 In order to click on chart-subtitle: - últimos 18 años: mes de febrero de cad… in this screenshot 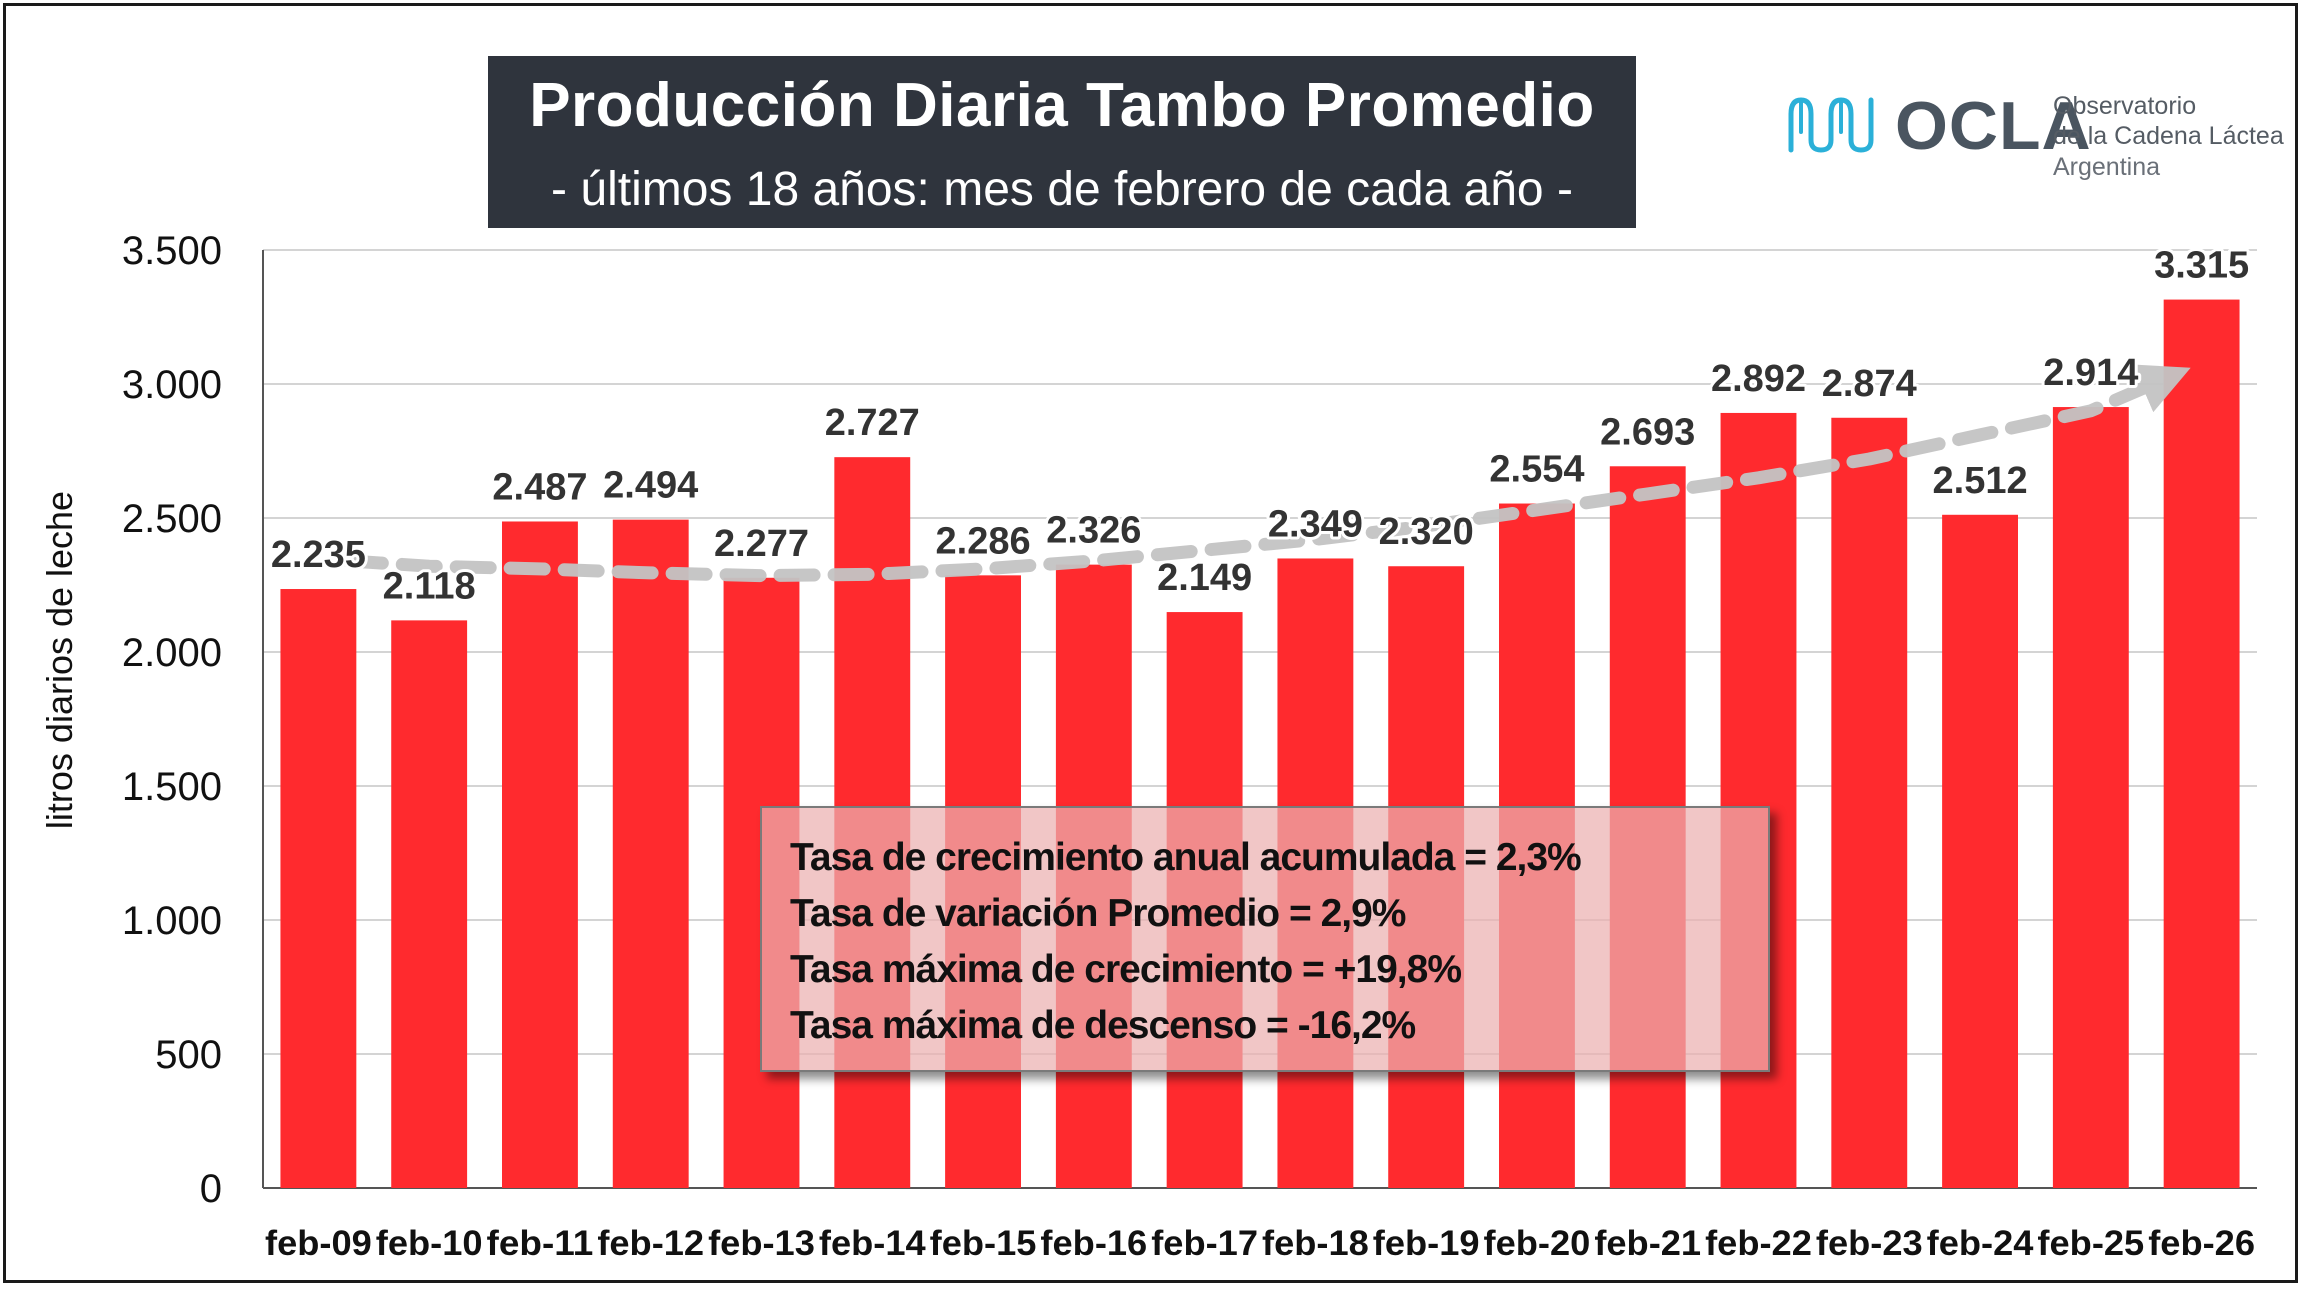, I will do `click(1062, 189)`.